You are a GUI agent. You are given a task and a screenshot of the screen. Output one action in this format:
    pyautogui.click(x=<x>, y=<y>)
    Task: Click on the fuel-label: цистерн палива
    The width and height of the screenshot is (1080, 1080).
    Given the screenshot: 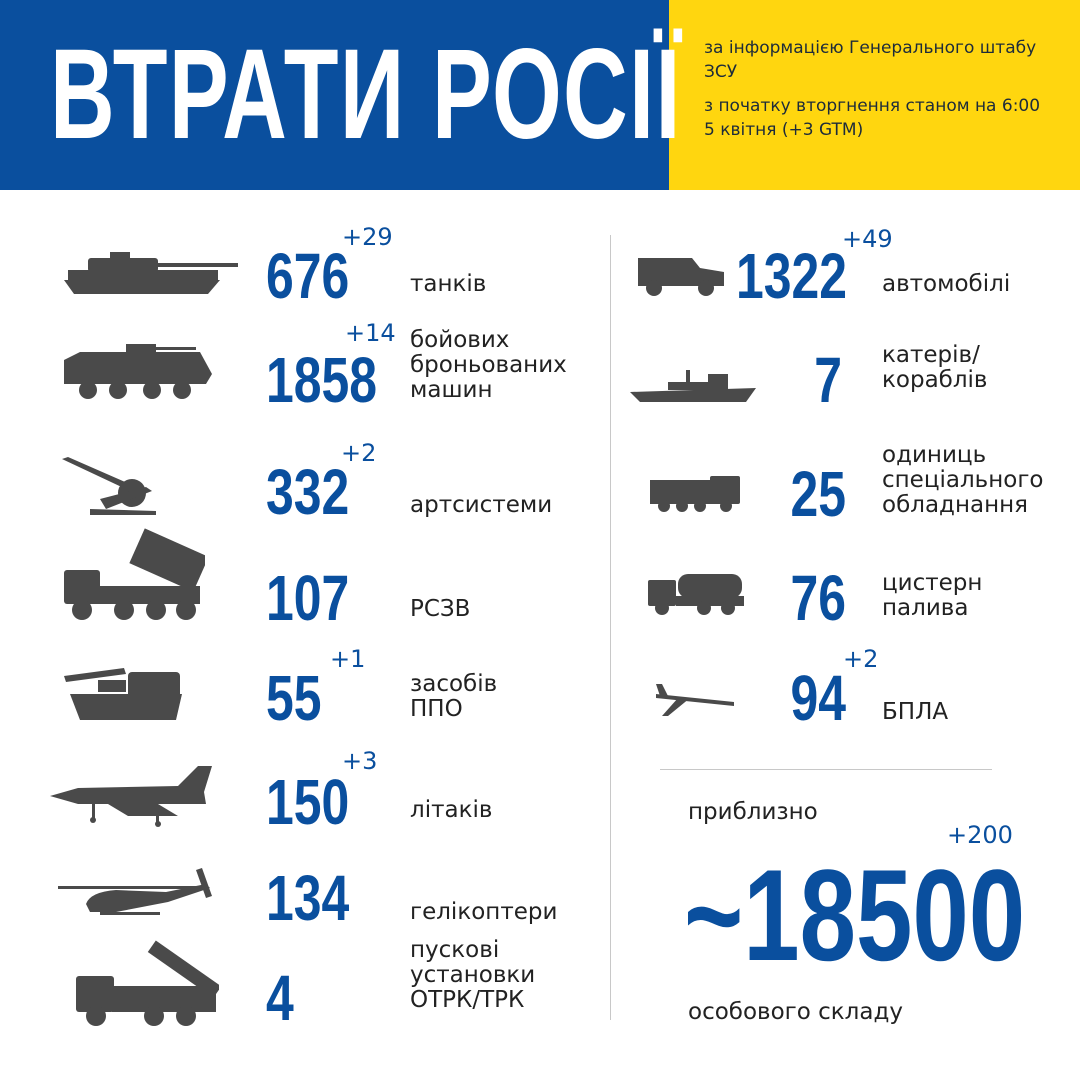 What is the action you would take?
    pyautogui.click(x=932, y=595)
    